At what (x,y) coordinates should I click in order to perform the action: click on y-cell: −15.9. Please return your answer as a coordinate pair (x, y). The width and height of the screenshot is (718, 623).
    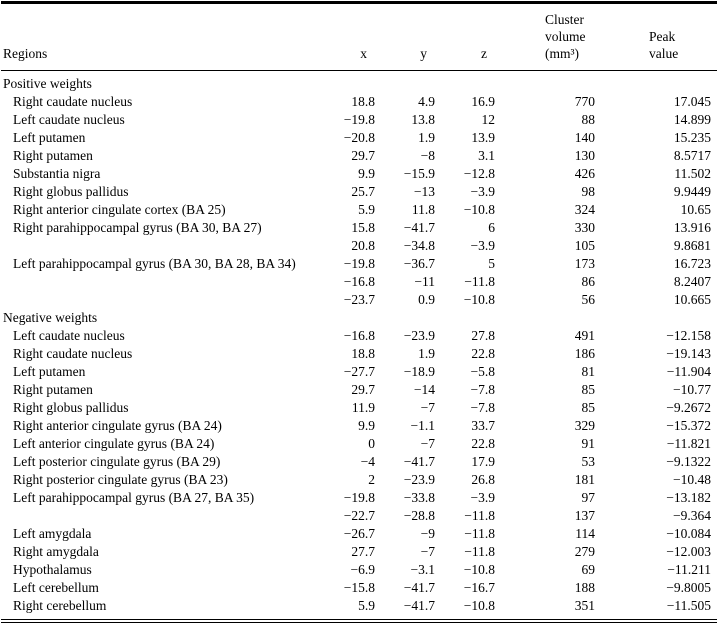
    Looking at the image, I should click on (419, 173).